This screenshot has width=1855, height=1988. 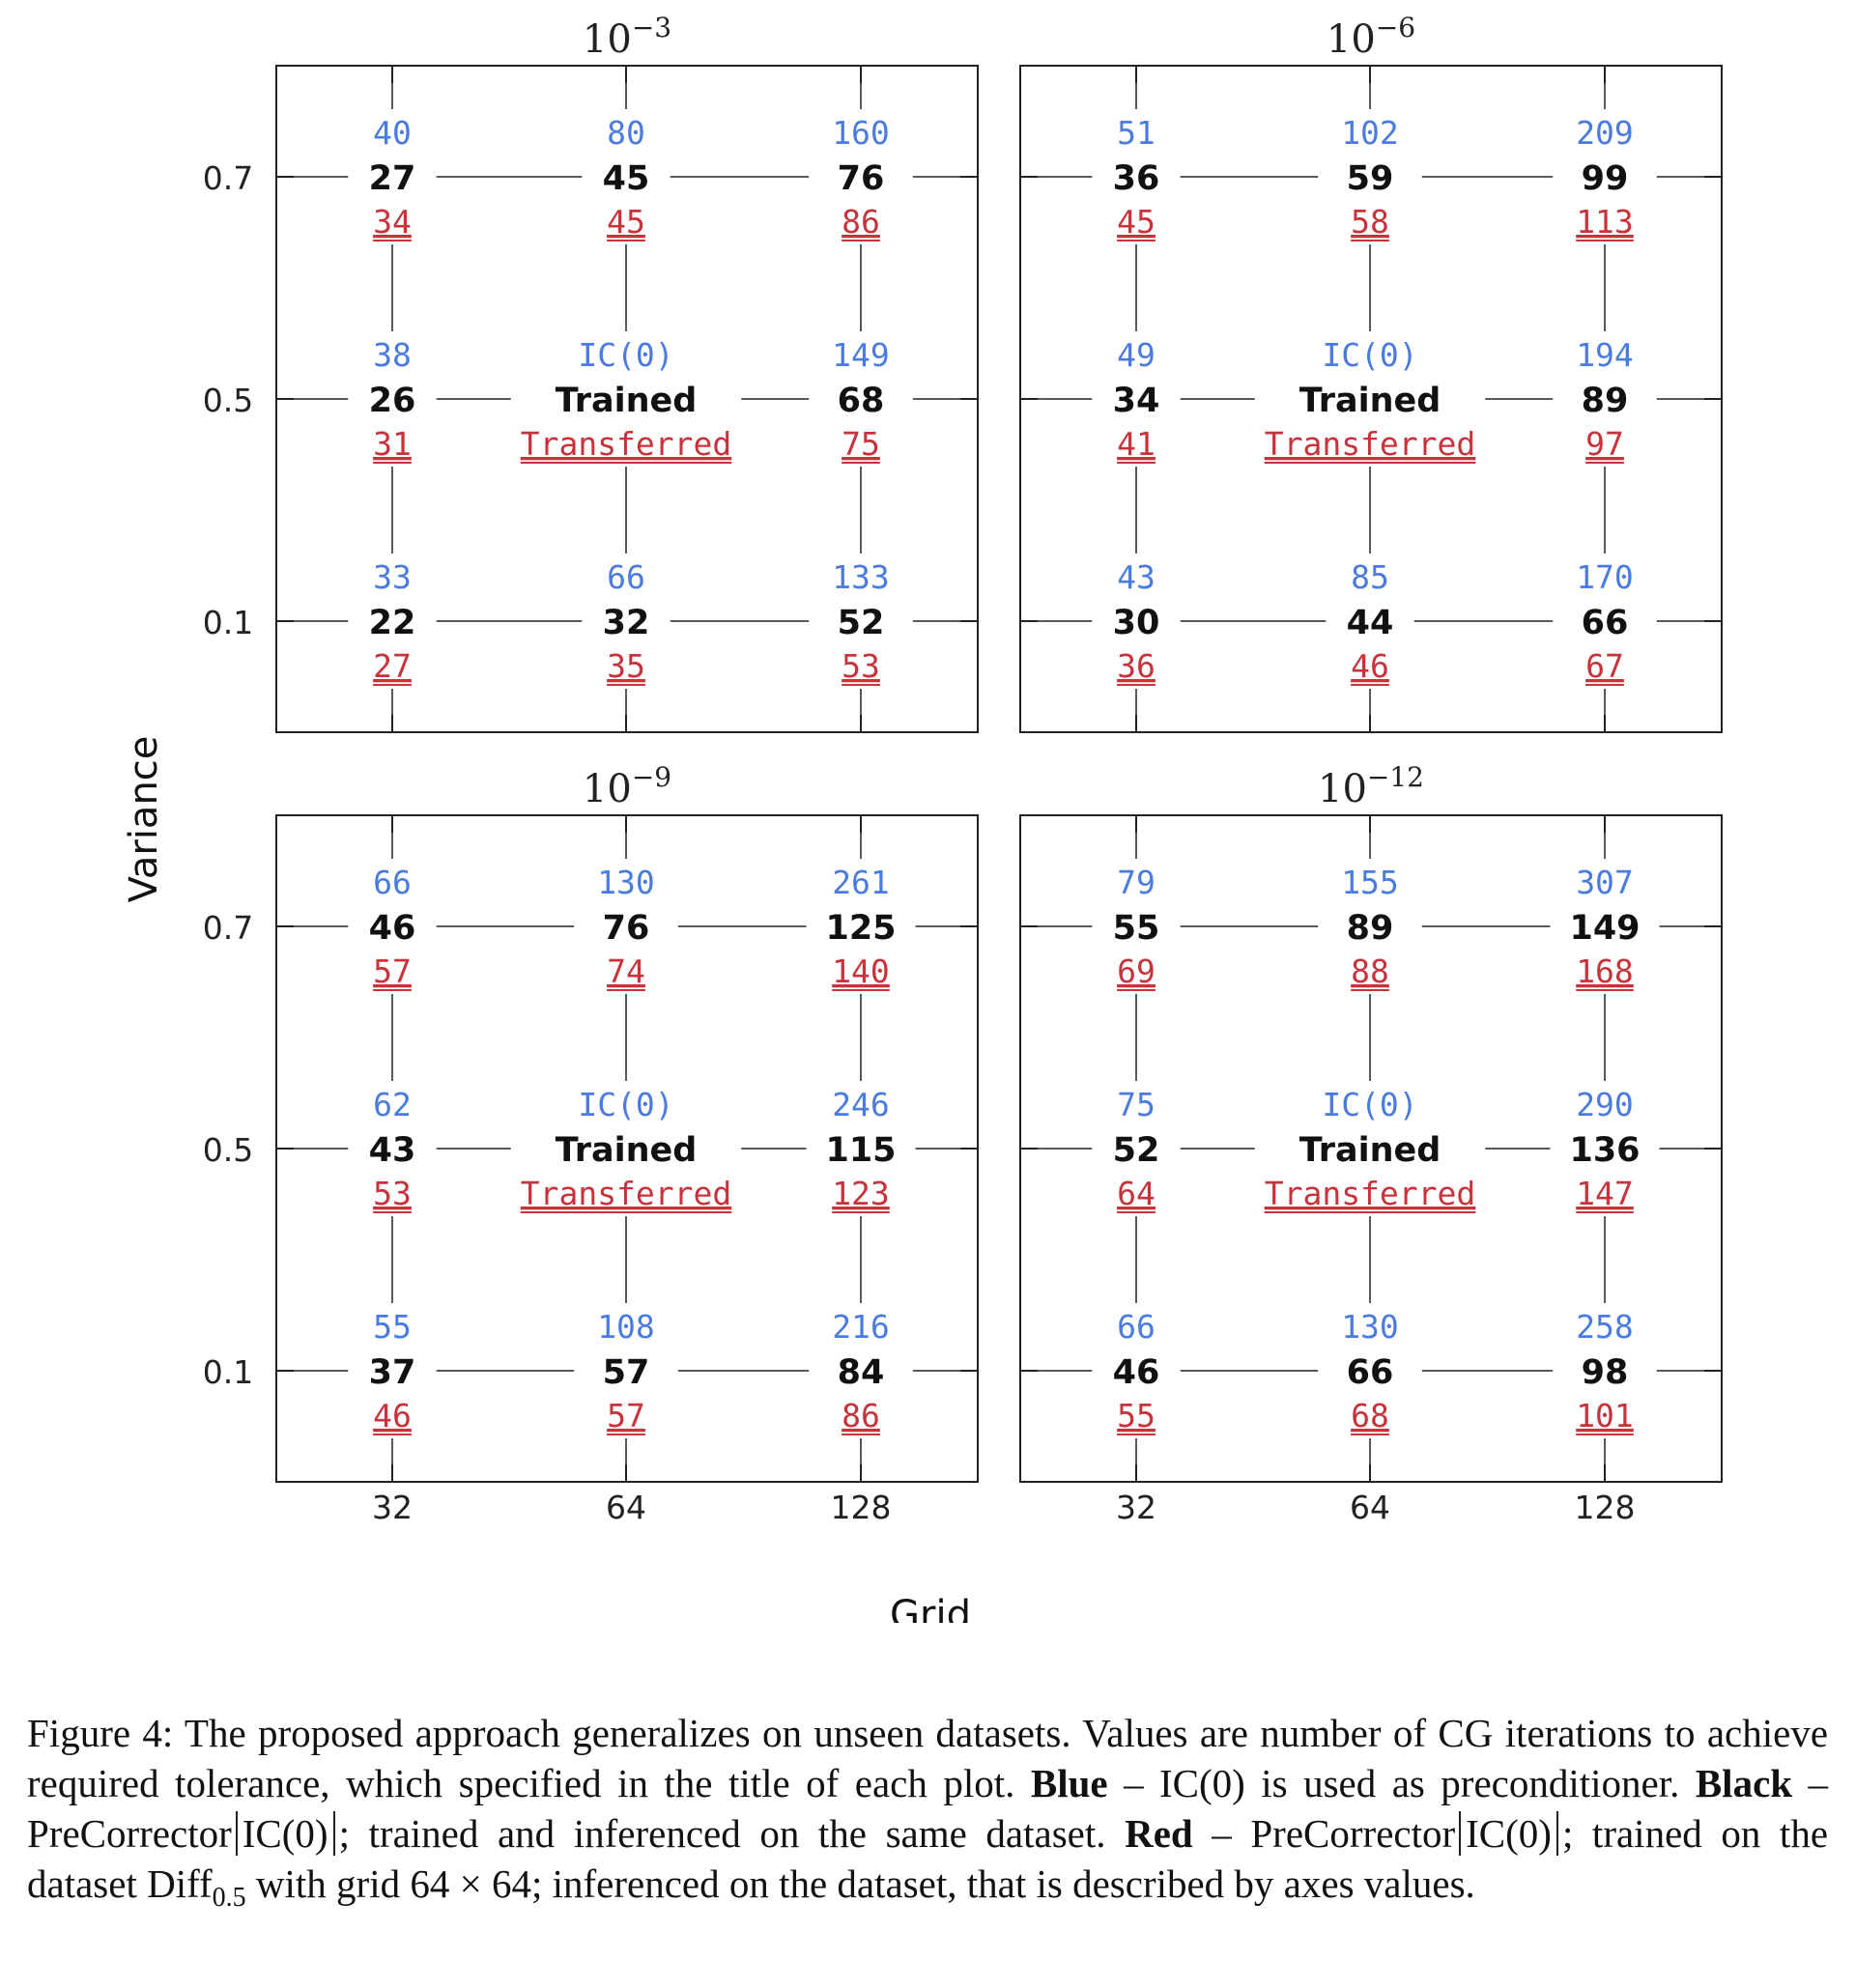 What do you see at coordinates (861, 444) in the screenshot?
I see `cell-value-transferred: 75` at bounding box center [861, 444].